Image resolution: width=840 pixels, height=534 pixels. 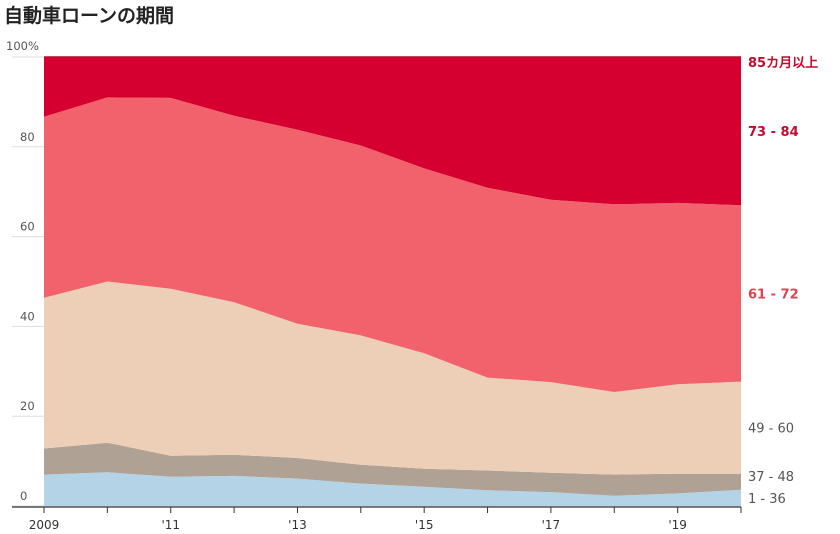 I want to click on series-label: 49 - 60, so click(x=771, y=429).